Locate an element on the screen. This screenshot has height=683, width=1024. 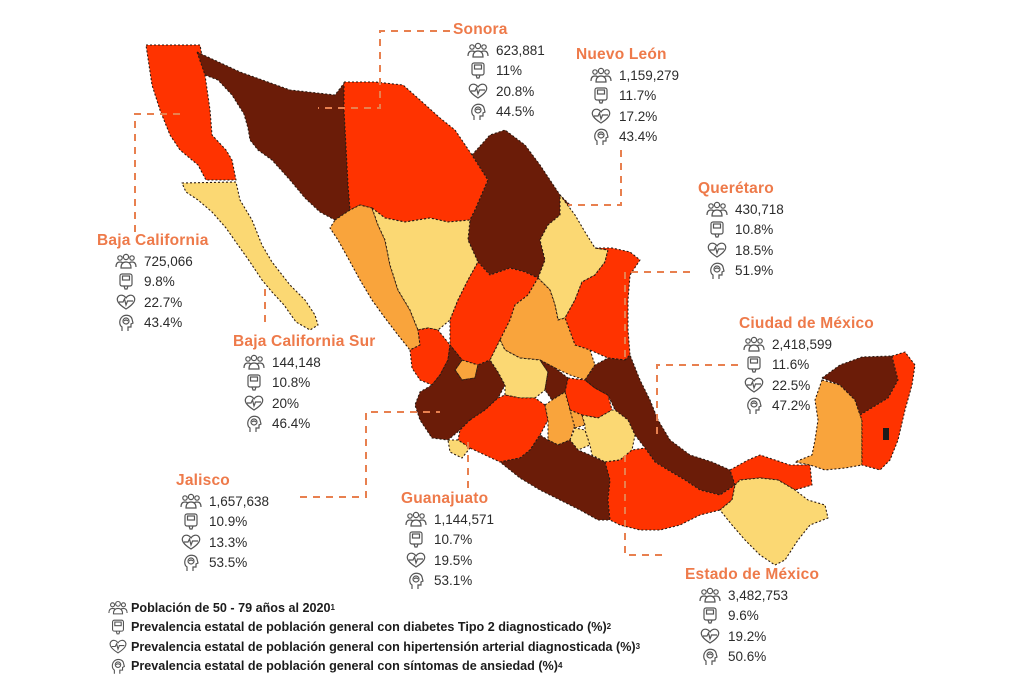
callout-queretaro: Querétaro 430,718 10.8% 18.5% 51.9% is located at coordinates (741, 230).